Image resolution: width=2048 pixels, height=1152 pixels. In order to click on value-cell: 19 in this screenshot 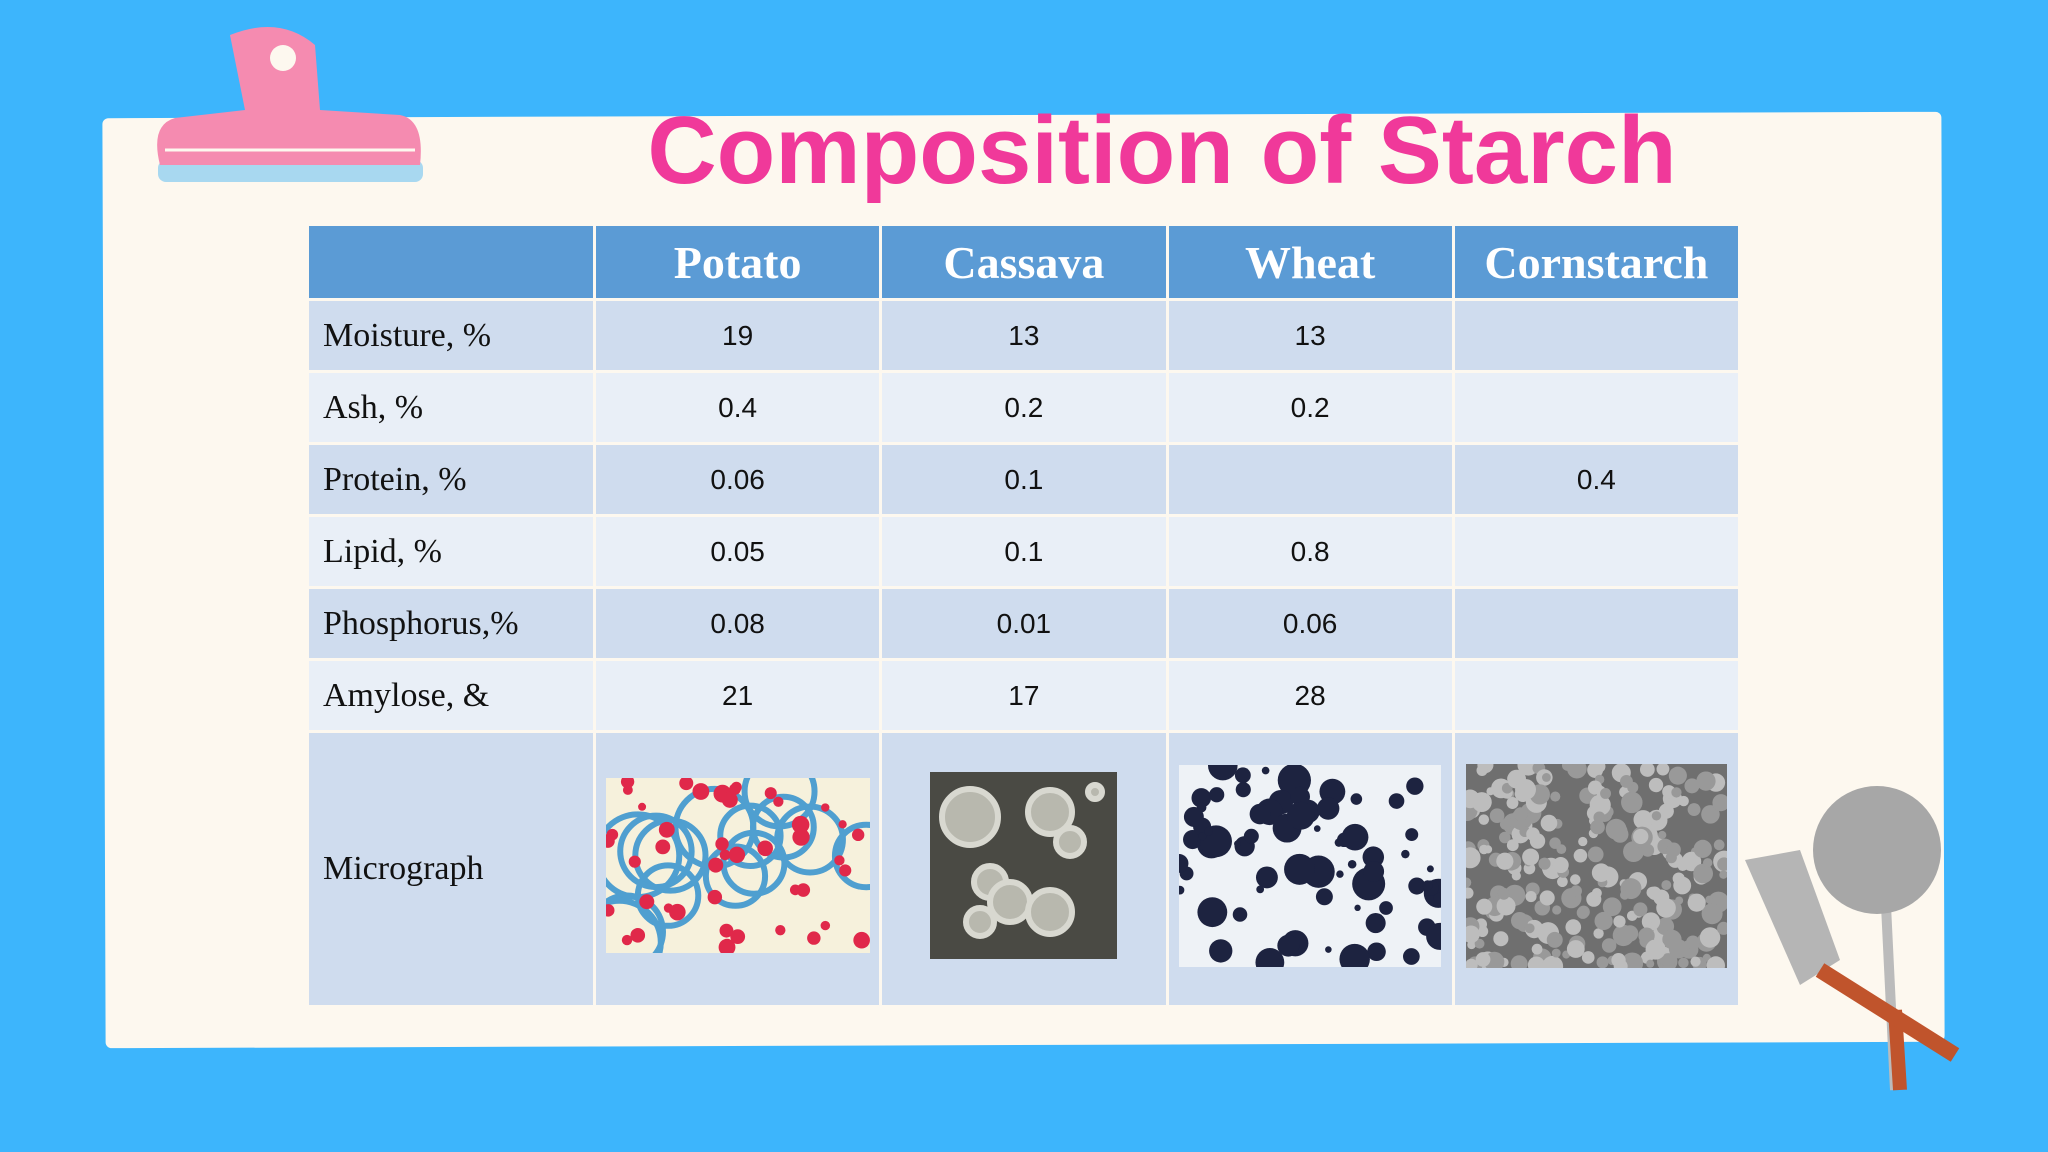, I will do `click(737, 335)`.